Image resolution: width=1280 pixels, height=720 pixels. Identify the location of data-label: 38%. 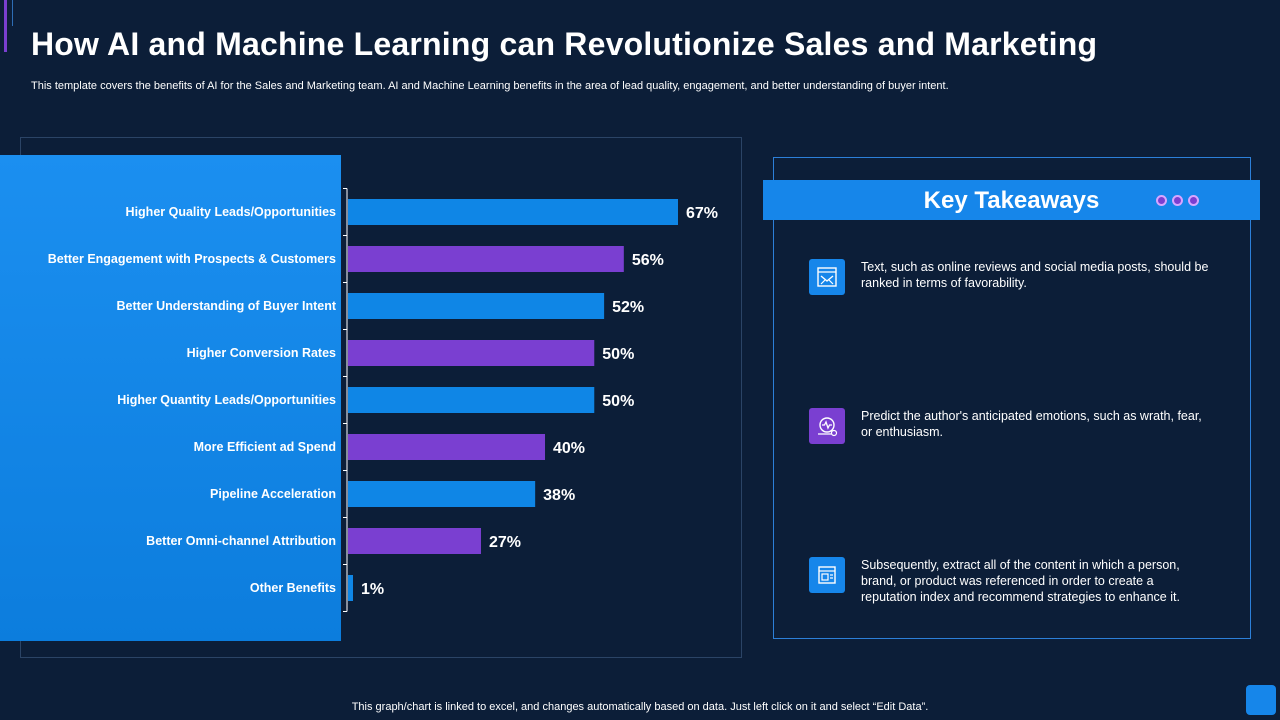
(559, 495).